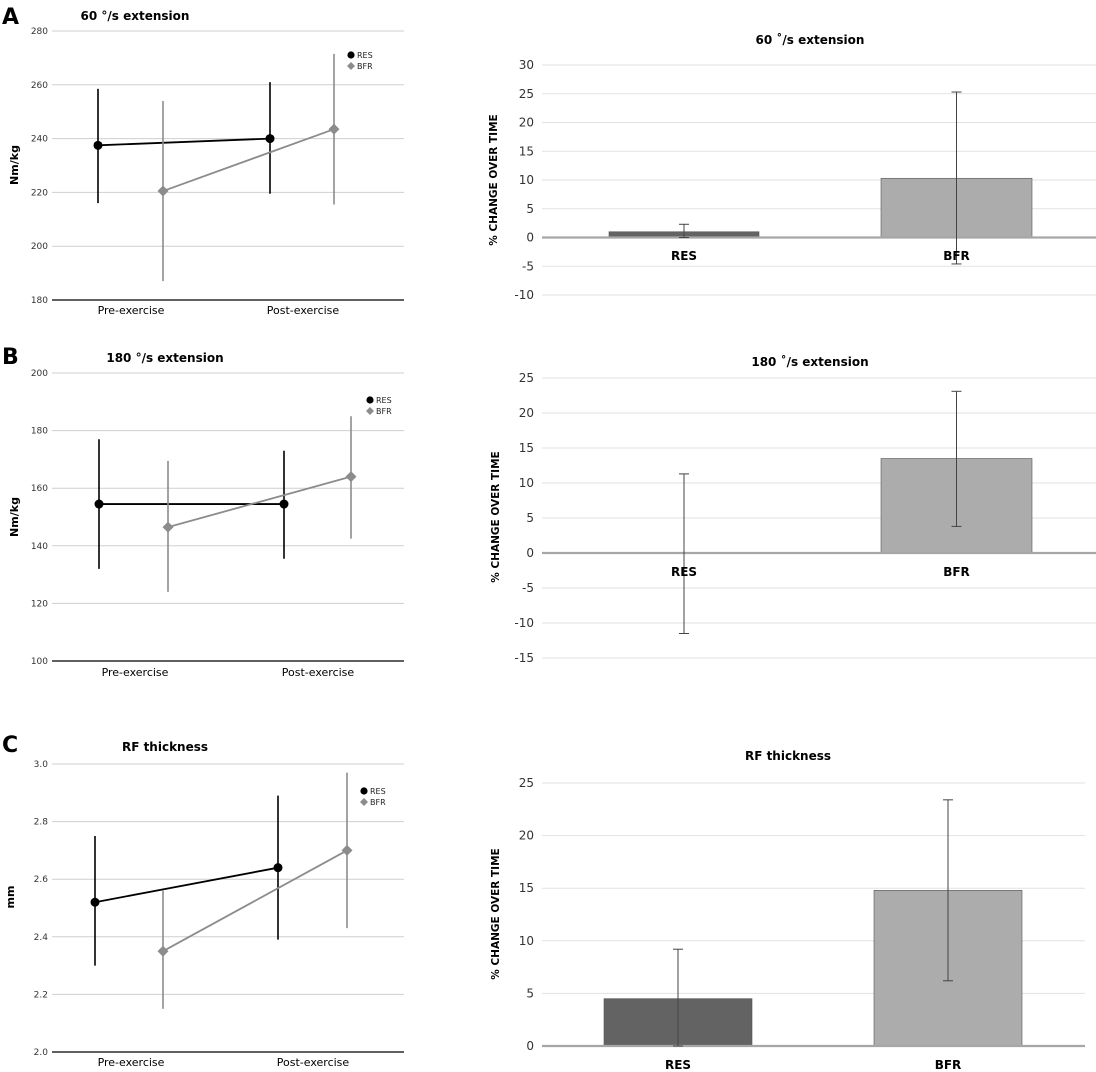 The image size is (1096, 1072). What do you see at coordinates (41, 995) in the screenshot?
I see `y-tick-label: 2.2` at bounding box center [41, 995].